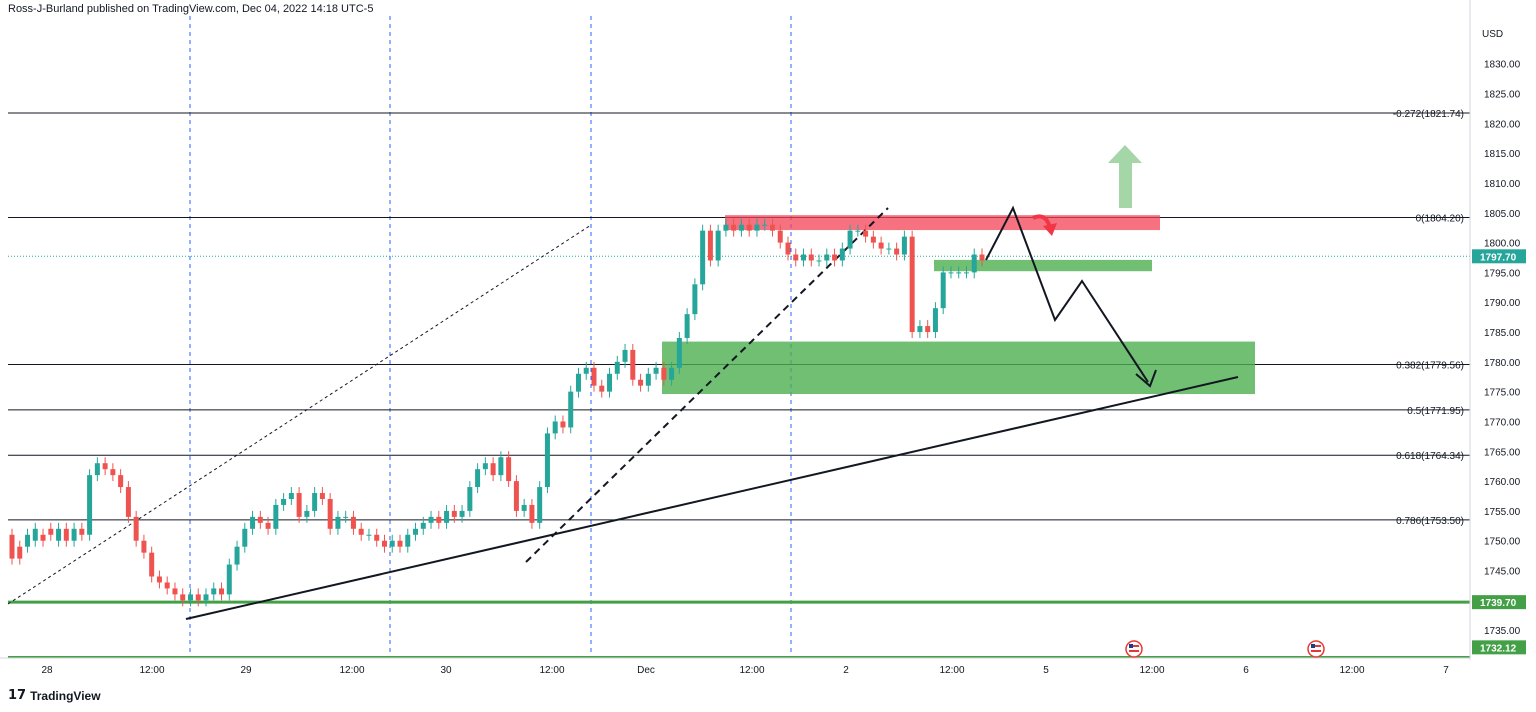 The image size is (1536, 712). I want to click on projected-price-path, so click(1067, 294).